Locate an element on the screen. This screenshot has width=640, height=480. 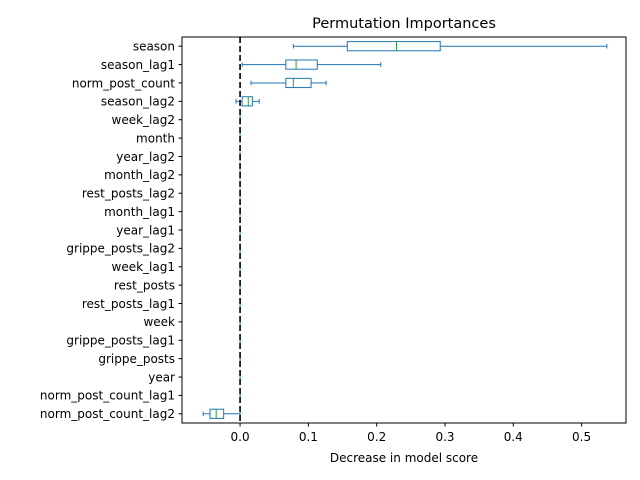
y-tick-label: grippe_posts is located at coordinates (136, 359).